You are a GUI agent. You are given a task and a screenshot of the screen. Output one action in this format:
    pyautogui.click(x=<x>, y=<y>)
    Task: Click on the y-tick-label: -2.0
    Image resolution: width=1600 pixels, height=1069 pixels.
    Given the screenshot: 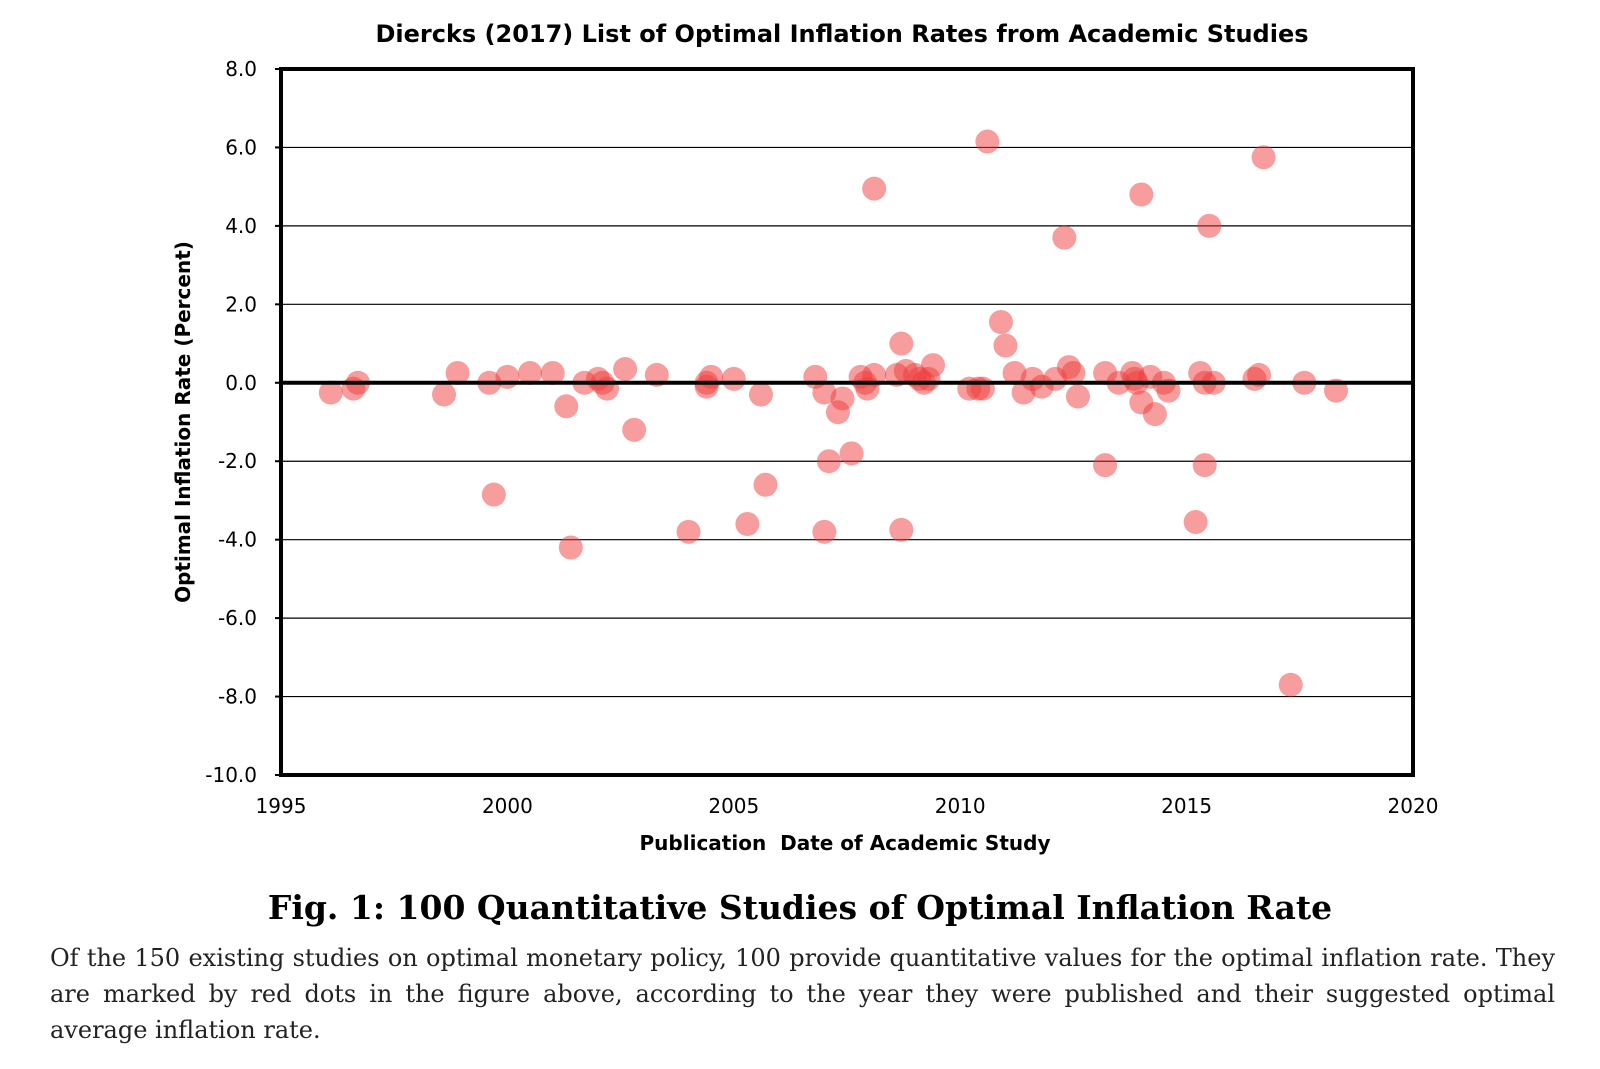 What is the action you would take?
    pyautogui.click(x=237, y=461)
    